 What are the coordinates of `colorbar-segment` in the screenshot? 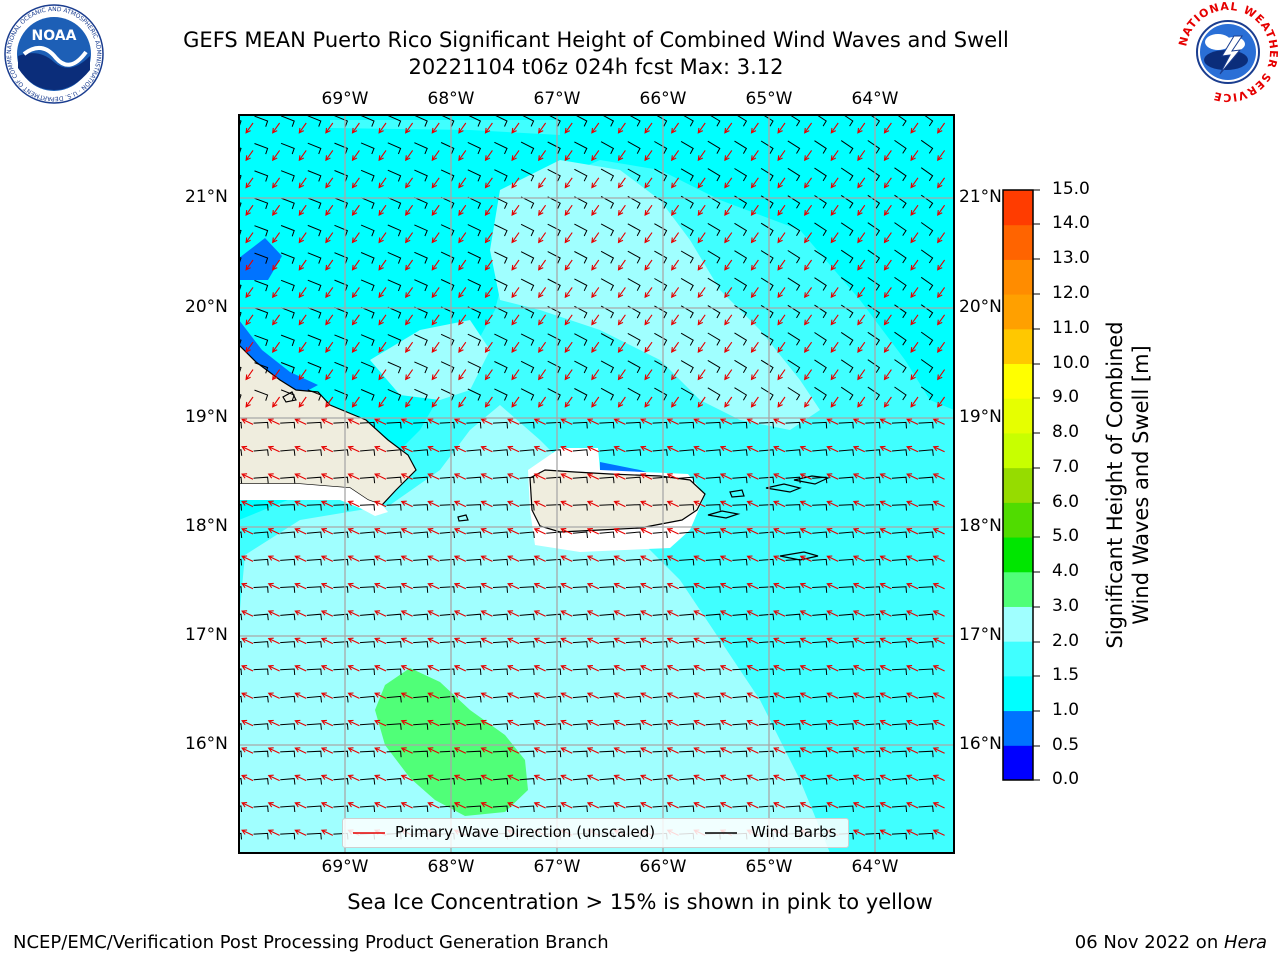 It's located at (1018, 450).